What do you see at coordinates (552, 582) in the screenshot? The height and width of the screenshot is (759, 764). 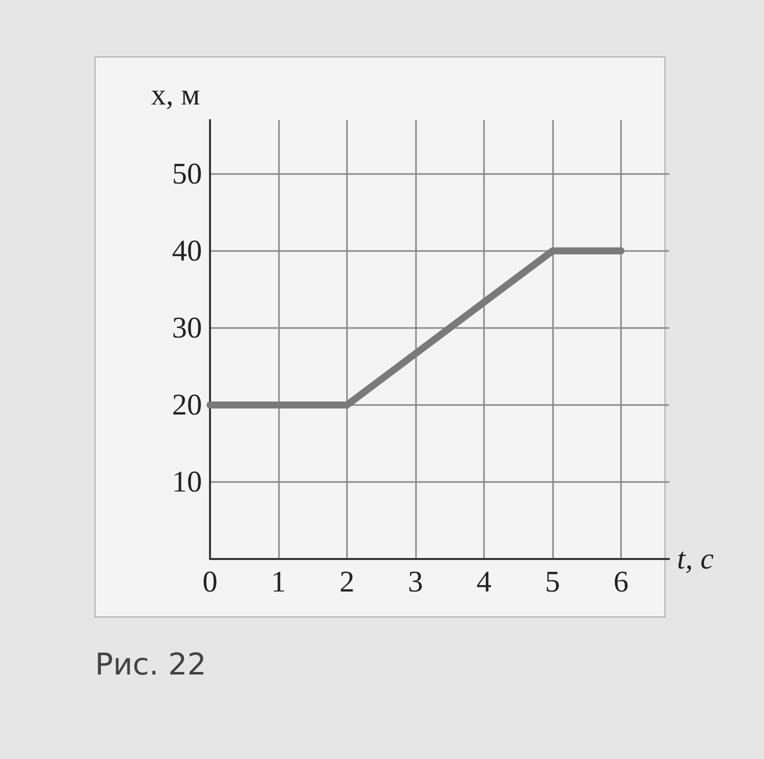 I see `x-tick-label: 5` at bounding box center [552, 582].